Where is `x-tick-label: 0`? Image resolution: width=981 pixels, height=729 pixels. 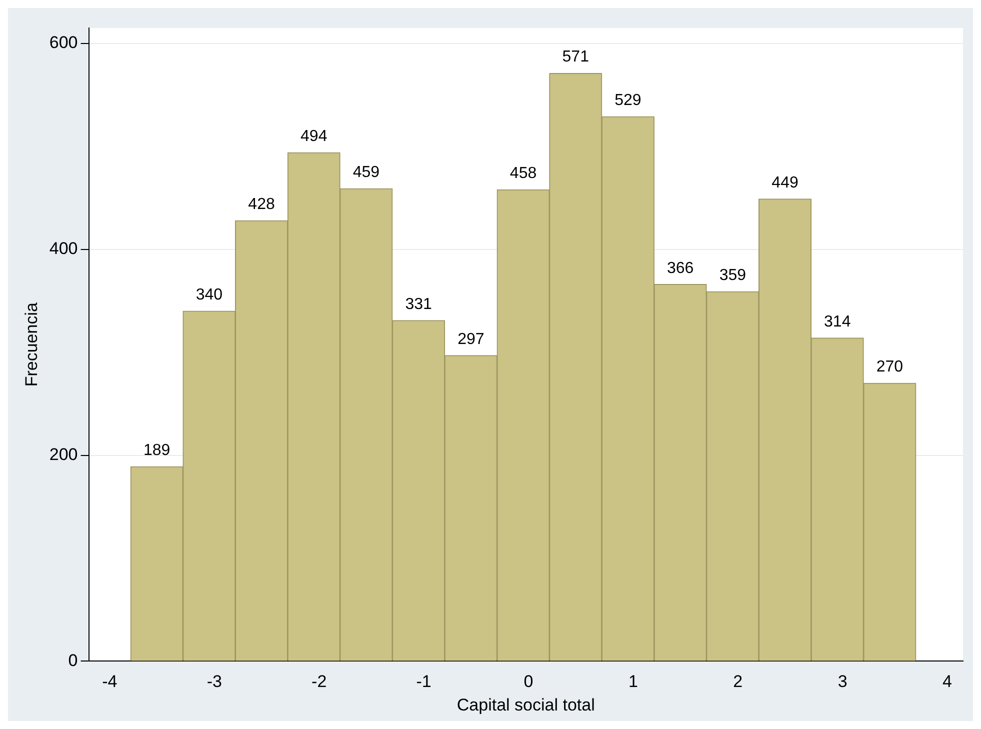
x-tick-label: 0 is located at coordinates (529, 682).